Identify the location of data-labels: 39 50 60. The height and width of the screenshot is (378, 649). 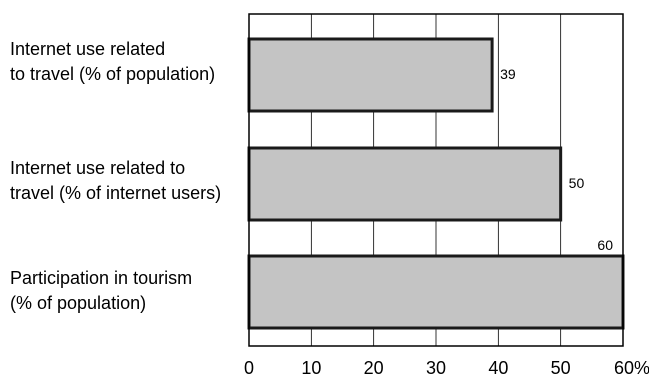
(556, 159).